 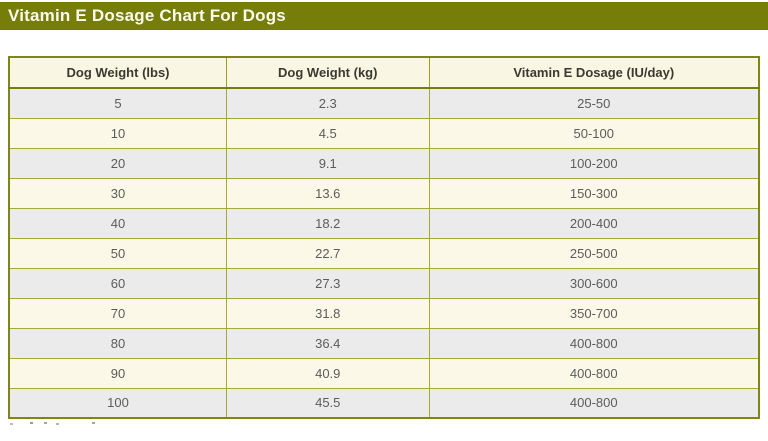 I want to click on table-row: 60 27.3 300-600, so click(x=384, y=283).